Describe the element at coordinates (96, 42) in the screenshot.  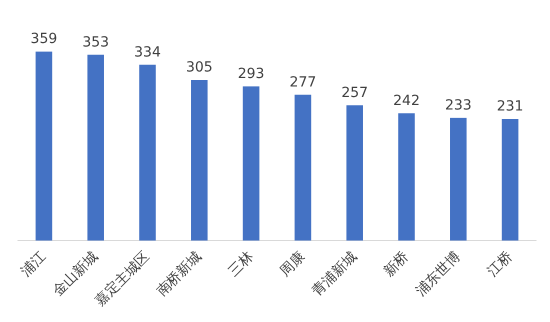
I see `data-label: 353` at that location.